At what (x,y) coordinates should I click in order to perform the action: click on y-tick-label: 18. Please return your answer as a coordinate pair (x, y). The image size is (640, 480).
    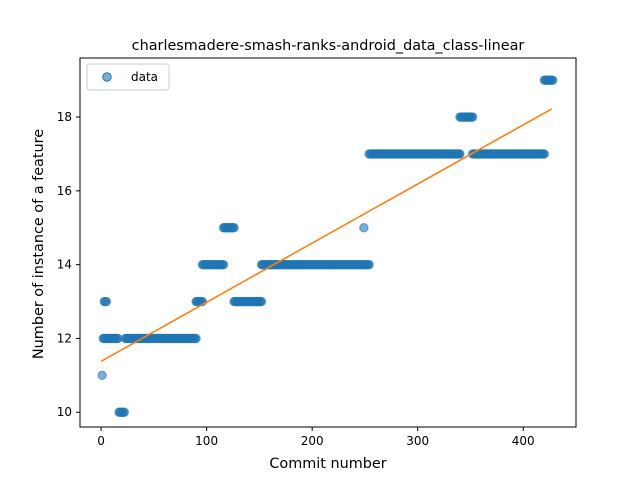
    Looking at the image, I should click on (64, 117).